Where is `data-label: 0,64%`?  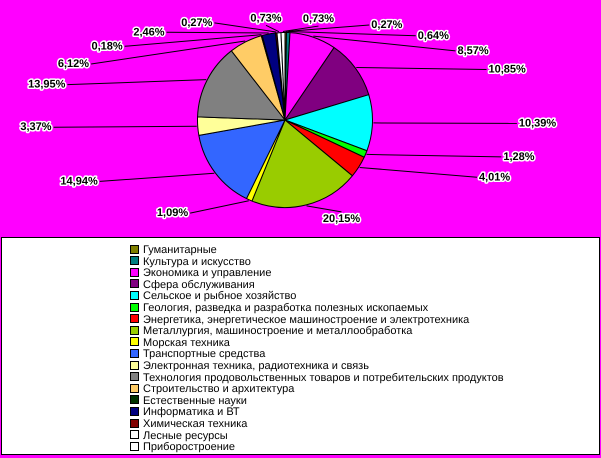
data-label: 0,64% is located at coordinates (434, 36).